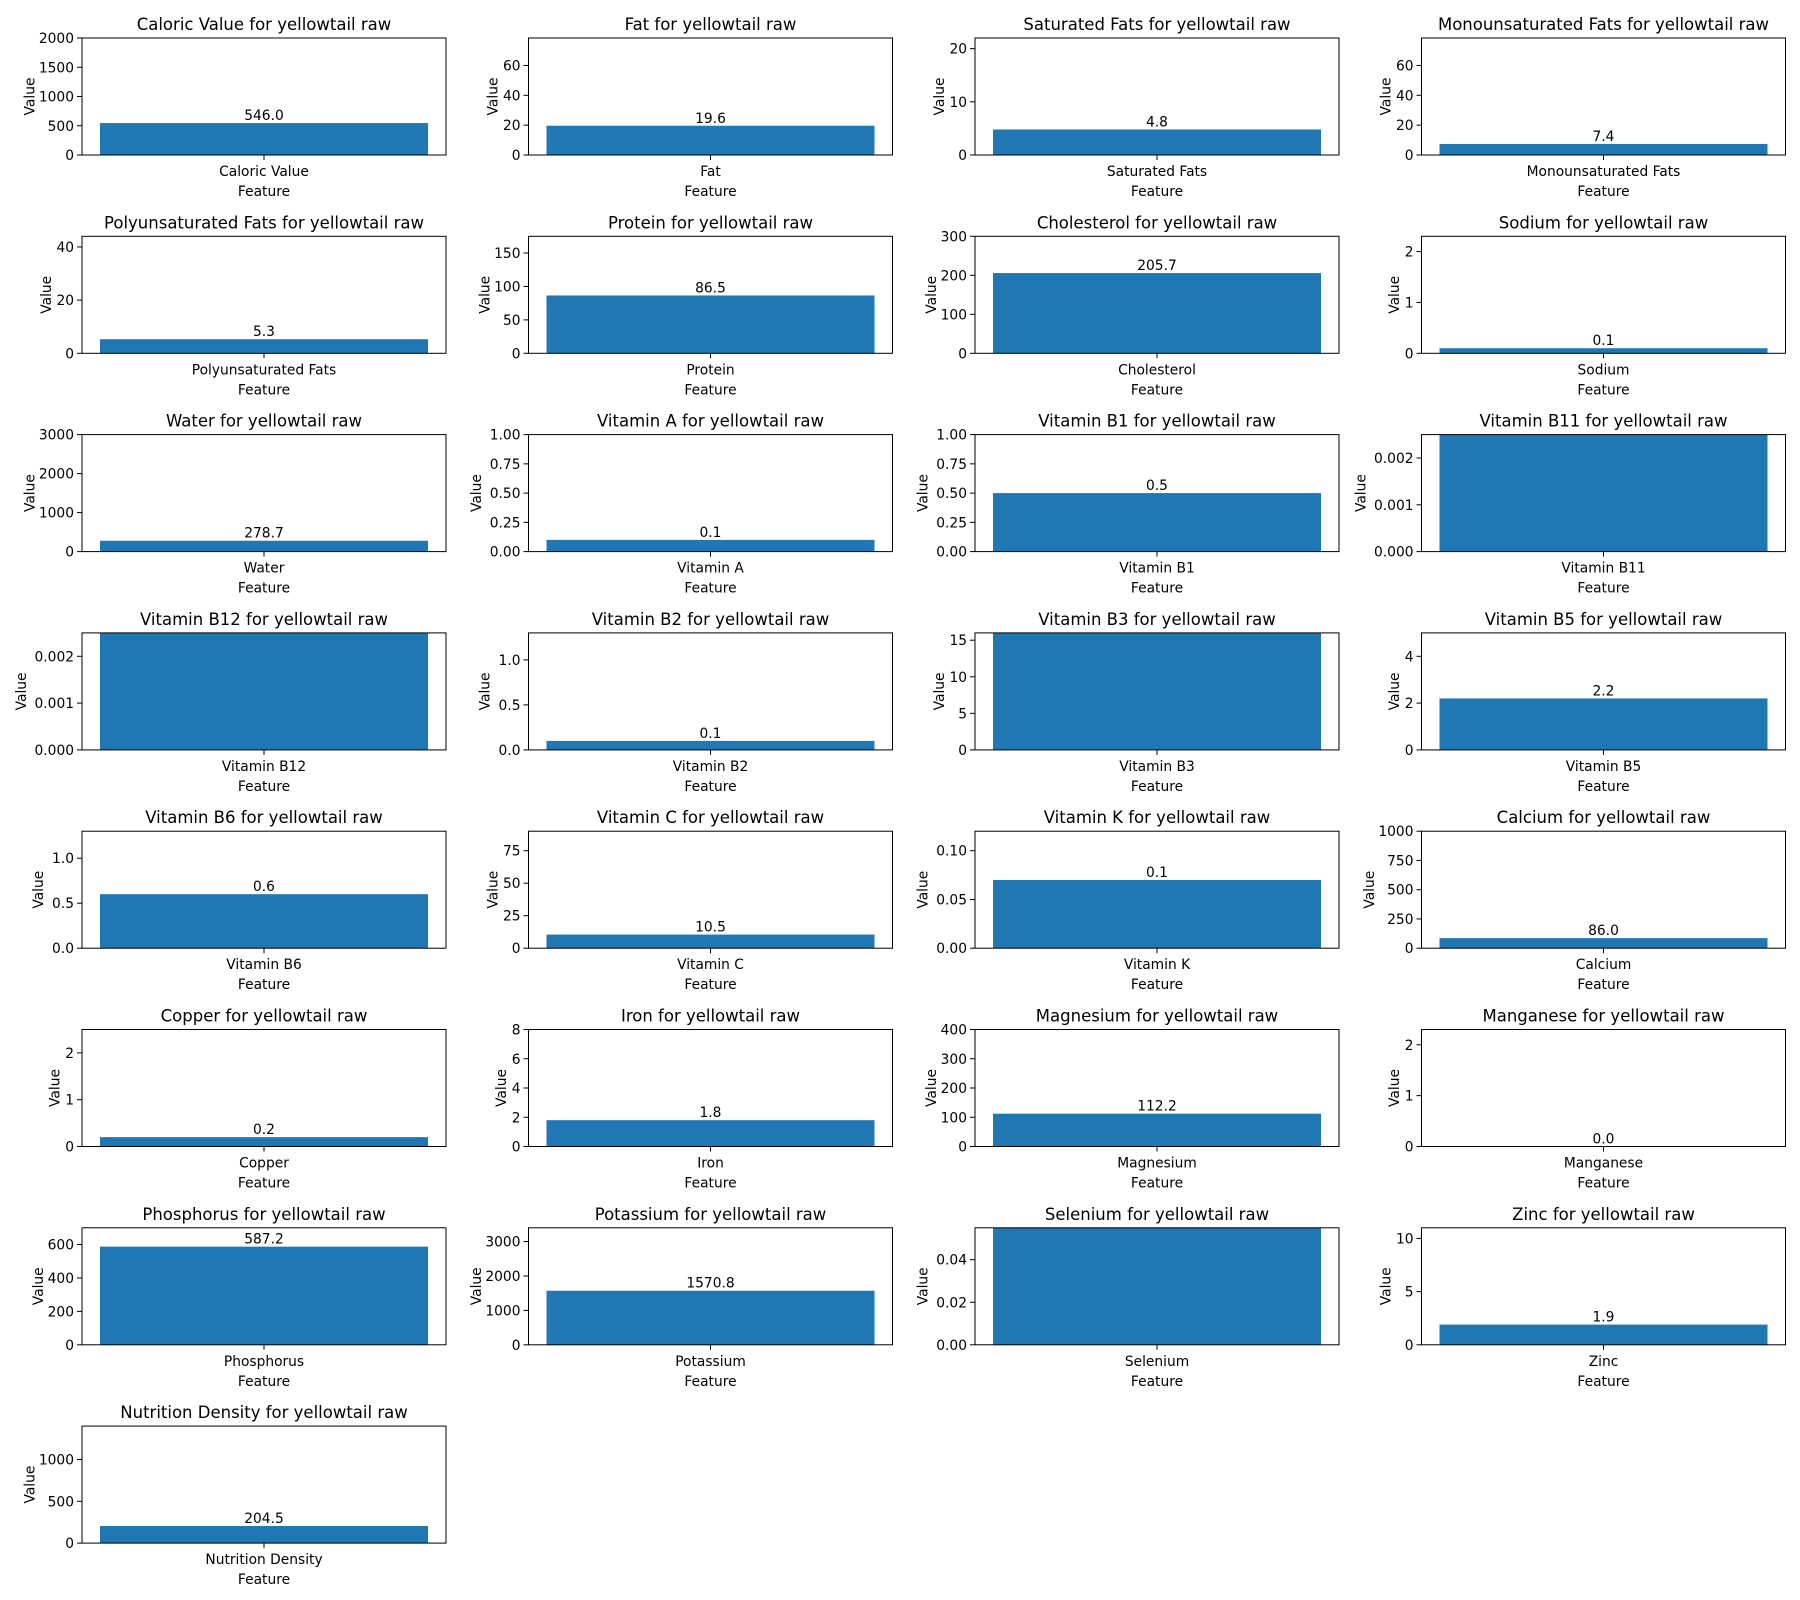 The image size is (1800, 1600). What do you see at coordinates (263, 1412) in the screenshot?
I see `subplot-title: Nutrition Density for yellowtail raw` at bounding box center [263, 1412].